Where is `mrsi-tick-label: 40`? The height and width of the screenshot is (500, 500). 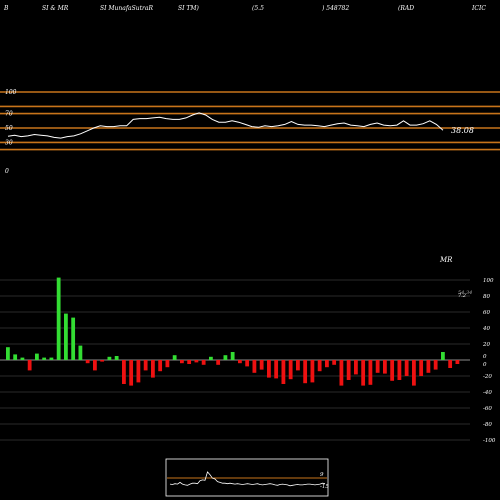 mrsi-tick-label: 40 is located at coordinates (486, 329).